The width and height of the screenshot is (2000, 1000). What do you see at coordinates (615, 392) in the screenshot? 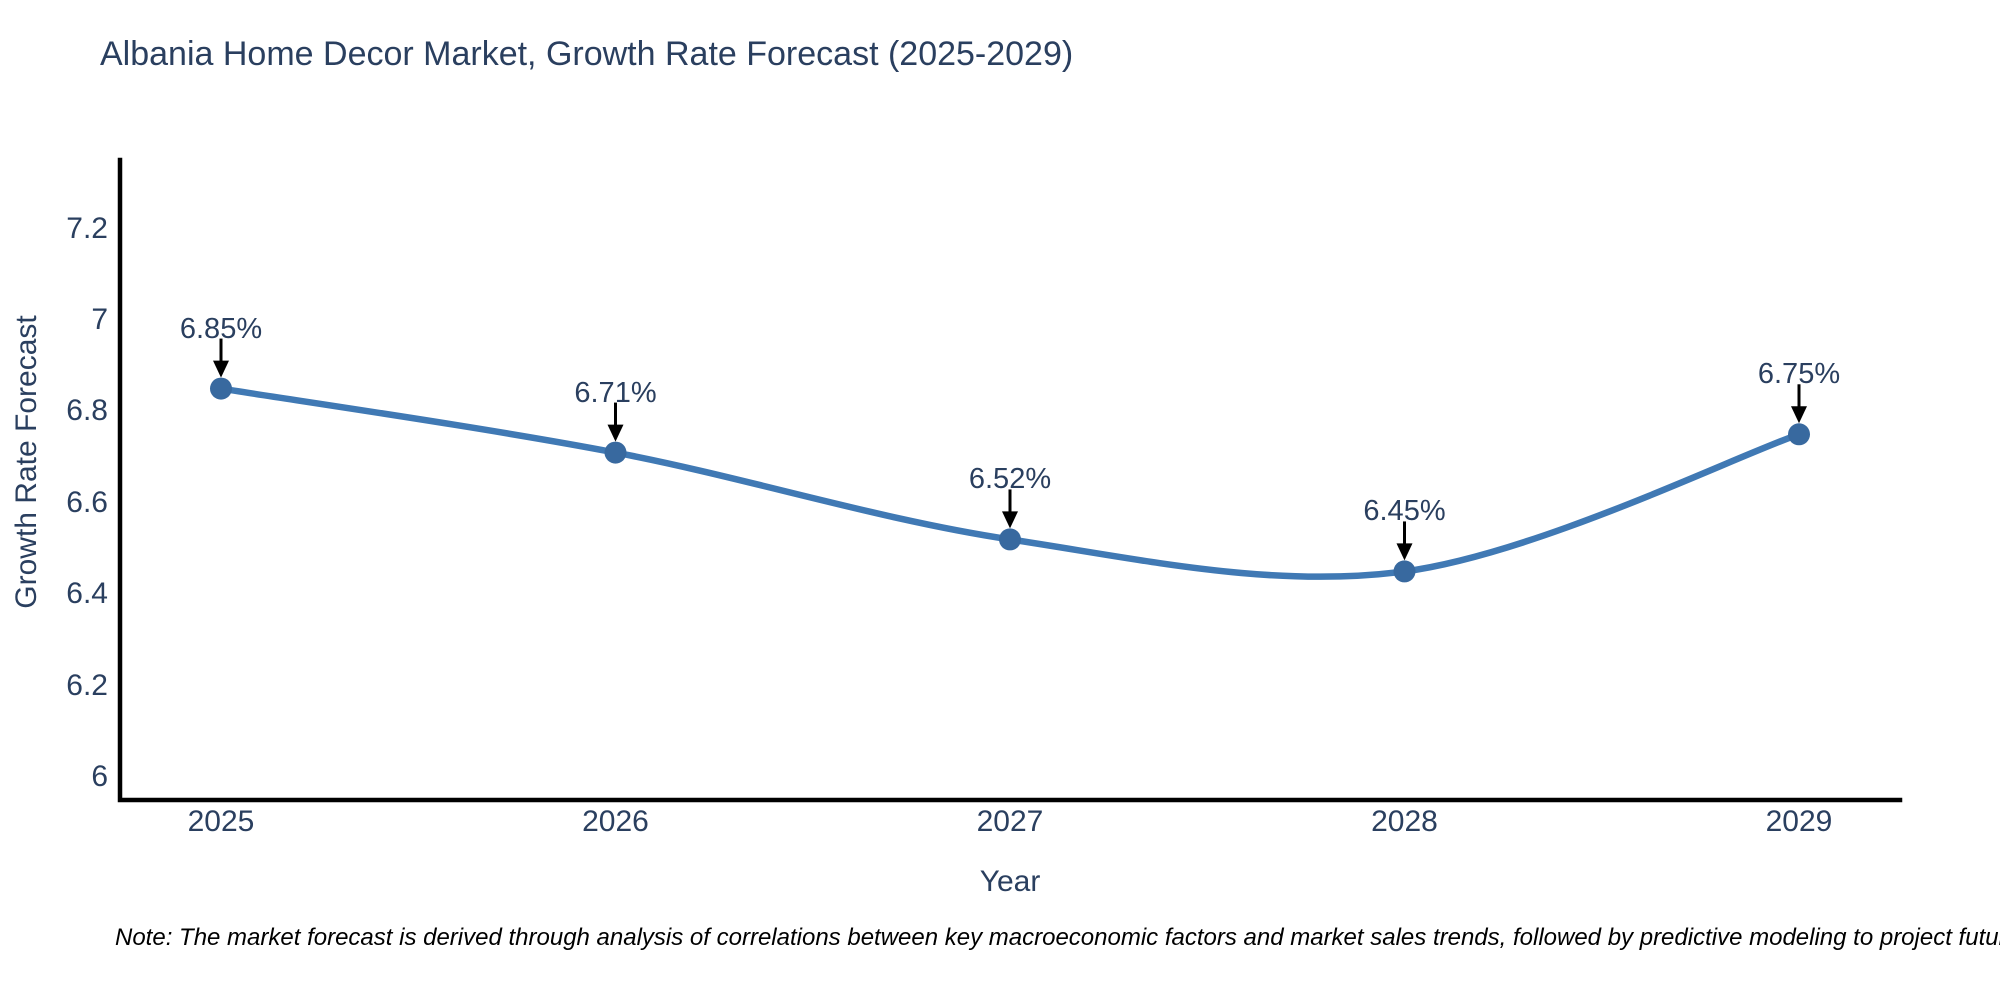
I see `point-value-label: 6.71%` at bounding box center [615, 392].